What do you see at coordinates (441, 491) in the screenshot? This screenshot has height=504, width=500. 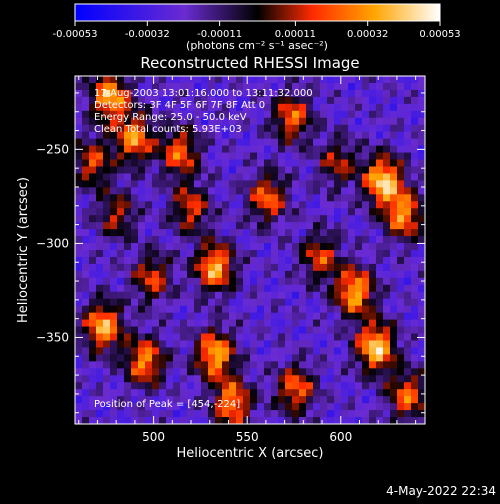 I see `timestamp: 4-May-2022 22:34` at bounding box center [441, 491].